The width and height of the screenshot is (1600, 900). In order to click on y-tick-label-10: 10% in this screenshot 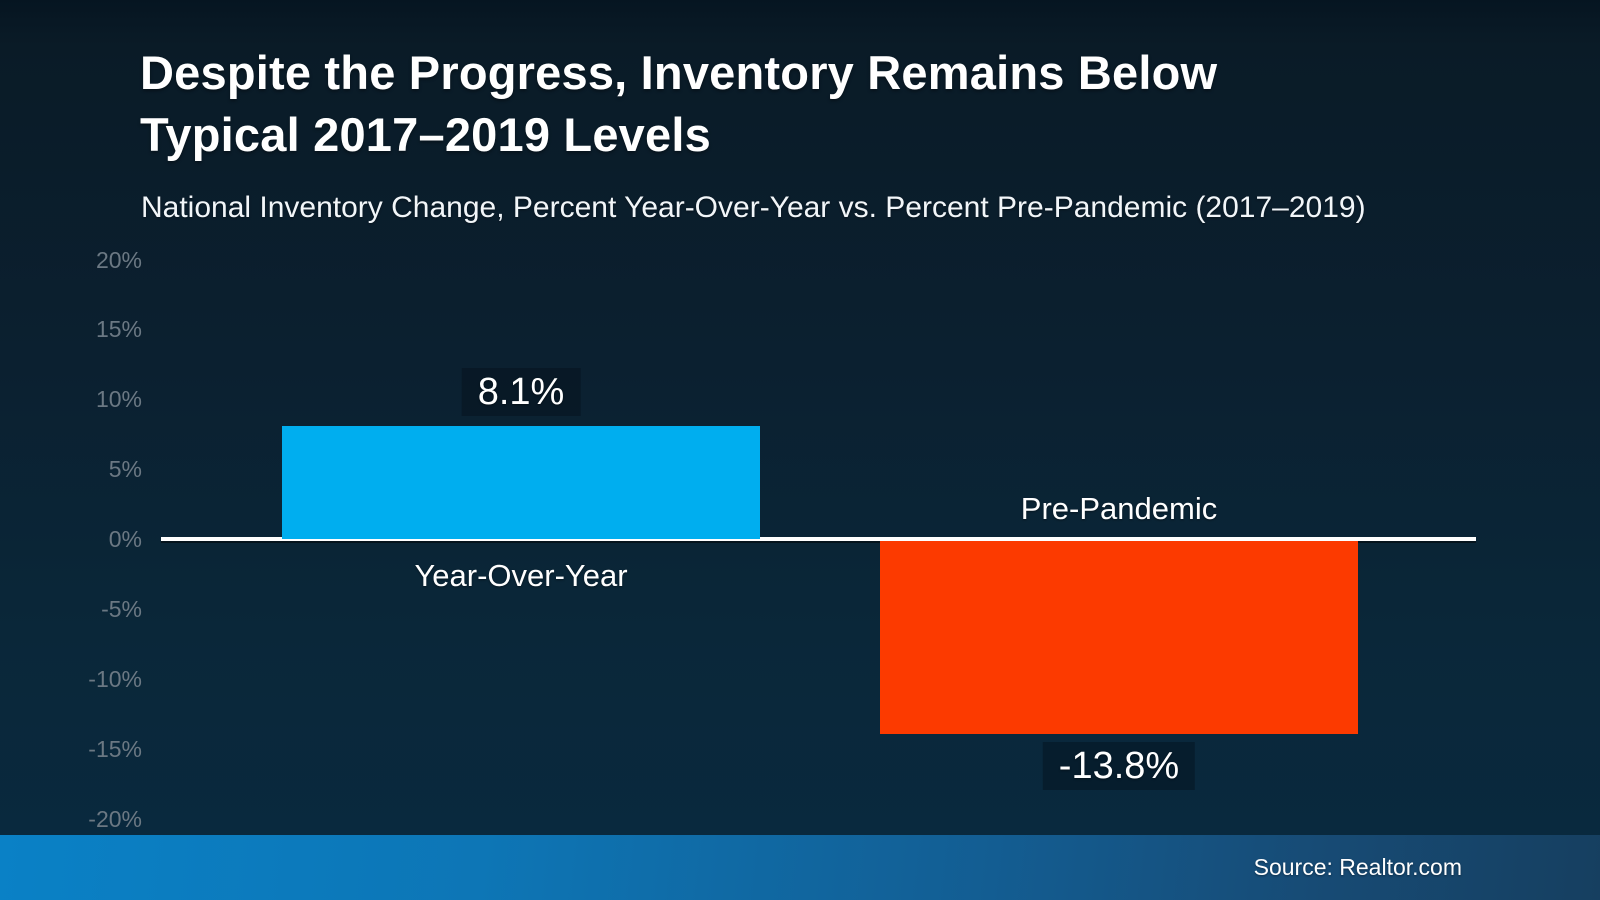, I will do `click(118, 399)`.